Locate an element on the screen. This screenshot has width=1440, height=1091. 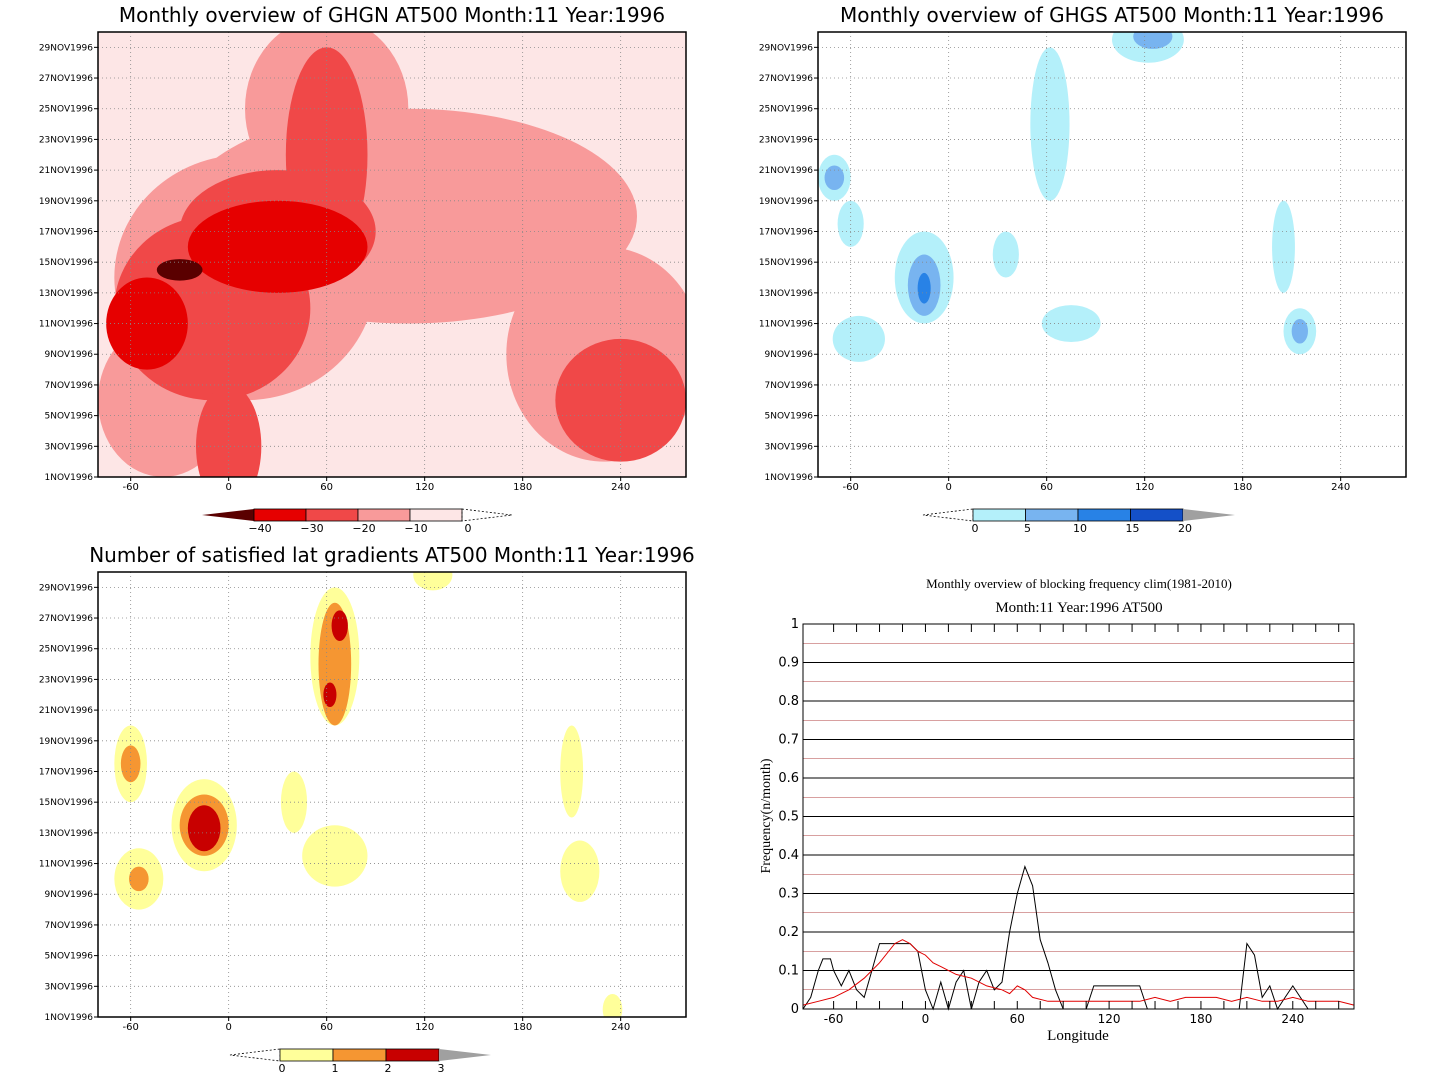
y-tick-label: 19NOV1996 is located at coordinates (66, 742).